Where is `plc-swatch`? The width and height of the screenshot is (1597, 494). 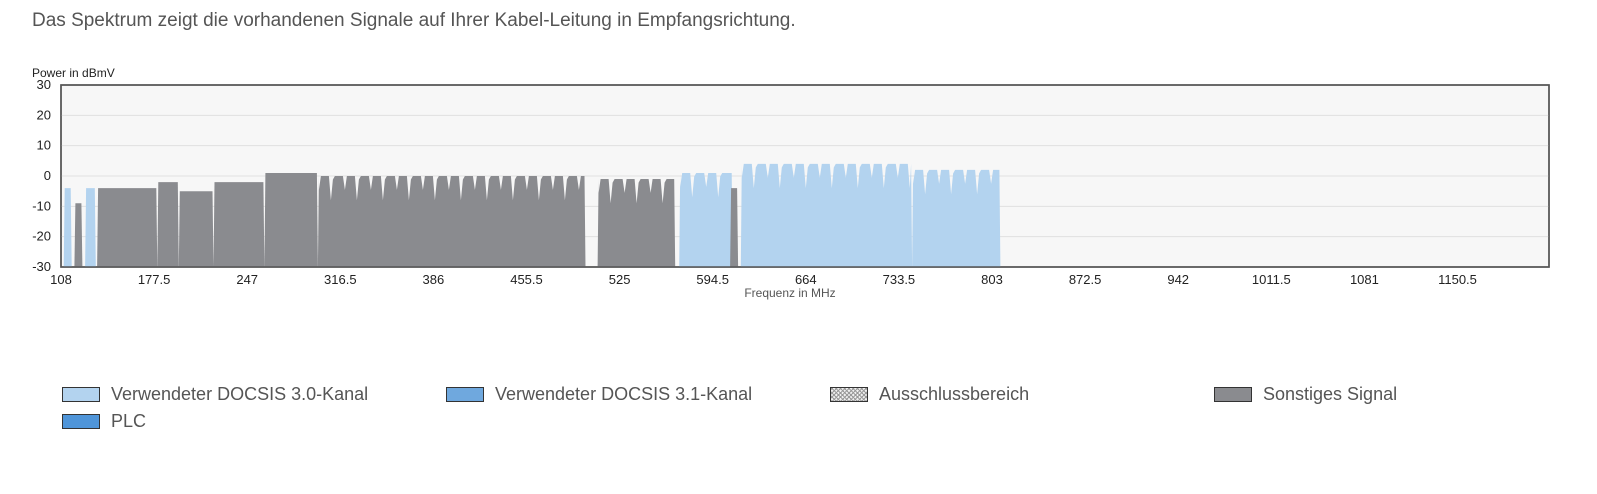 plc-swatch is located at coordinates (81, 421).